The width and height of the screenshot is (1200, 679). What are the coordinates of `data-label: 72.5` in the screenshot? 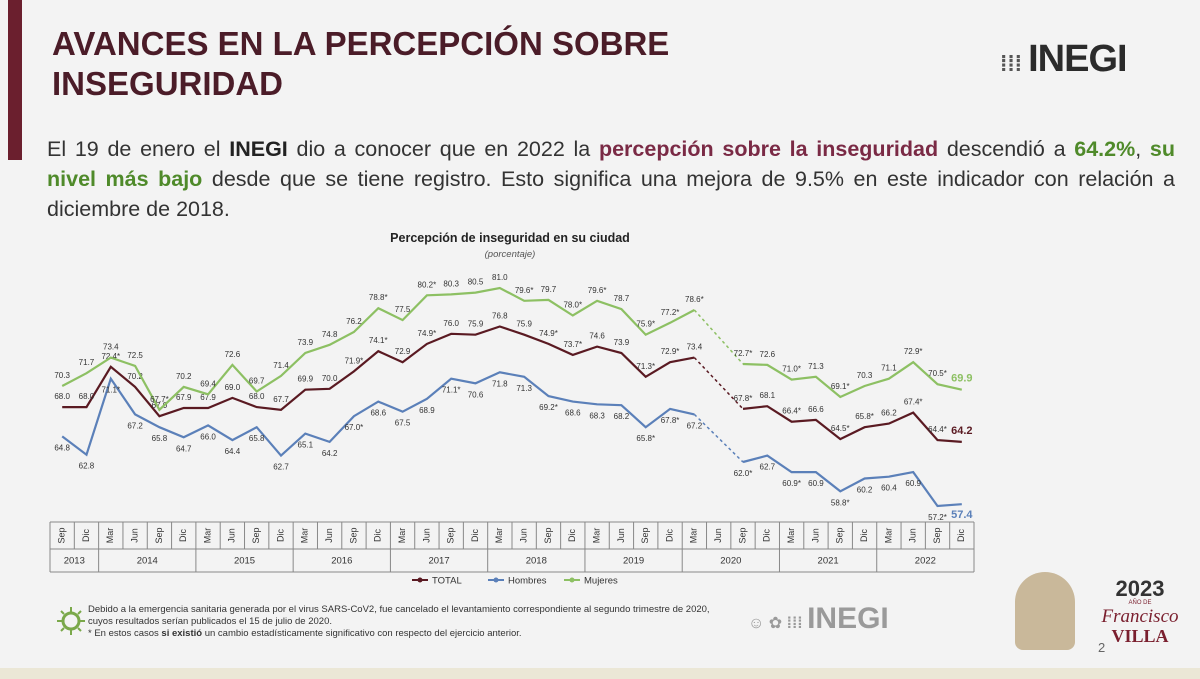 It's located at (135, 355).